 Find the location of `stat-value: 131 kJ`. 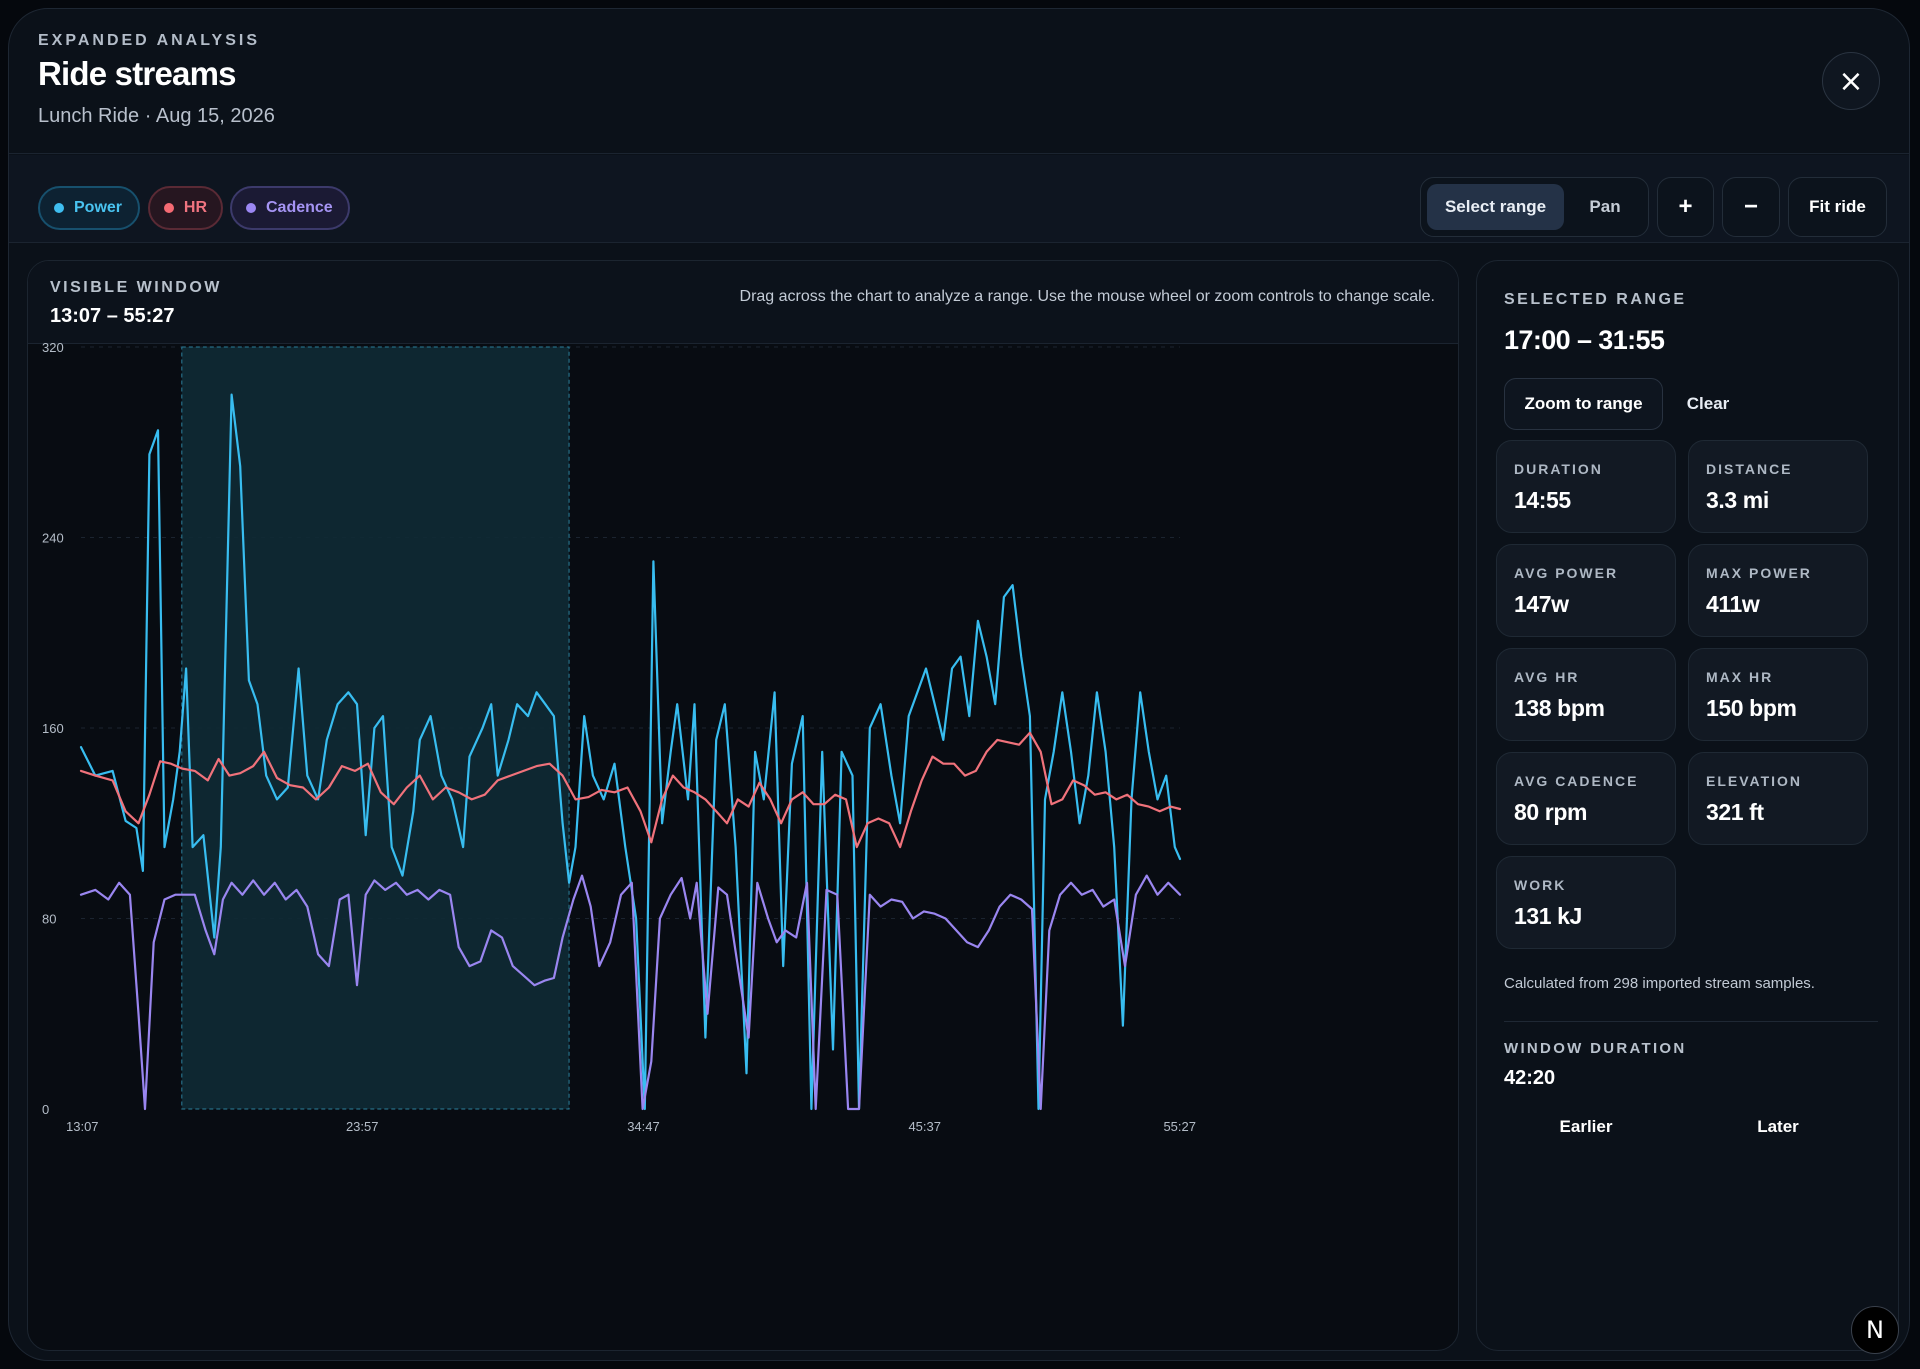

stat-value: 131 kJ is located at coordinates (1548, 916).